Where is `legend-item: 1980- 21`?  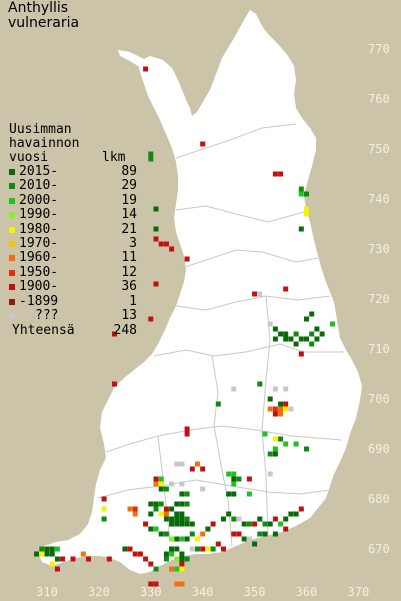
legend-item: 1980- 21 is located at coordinates (73, 229).